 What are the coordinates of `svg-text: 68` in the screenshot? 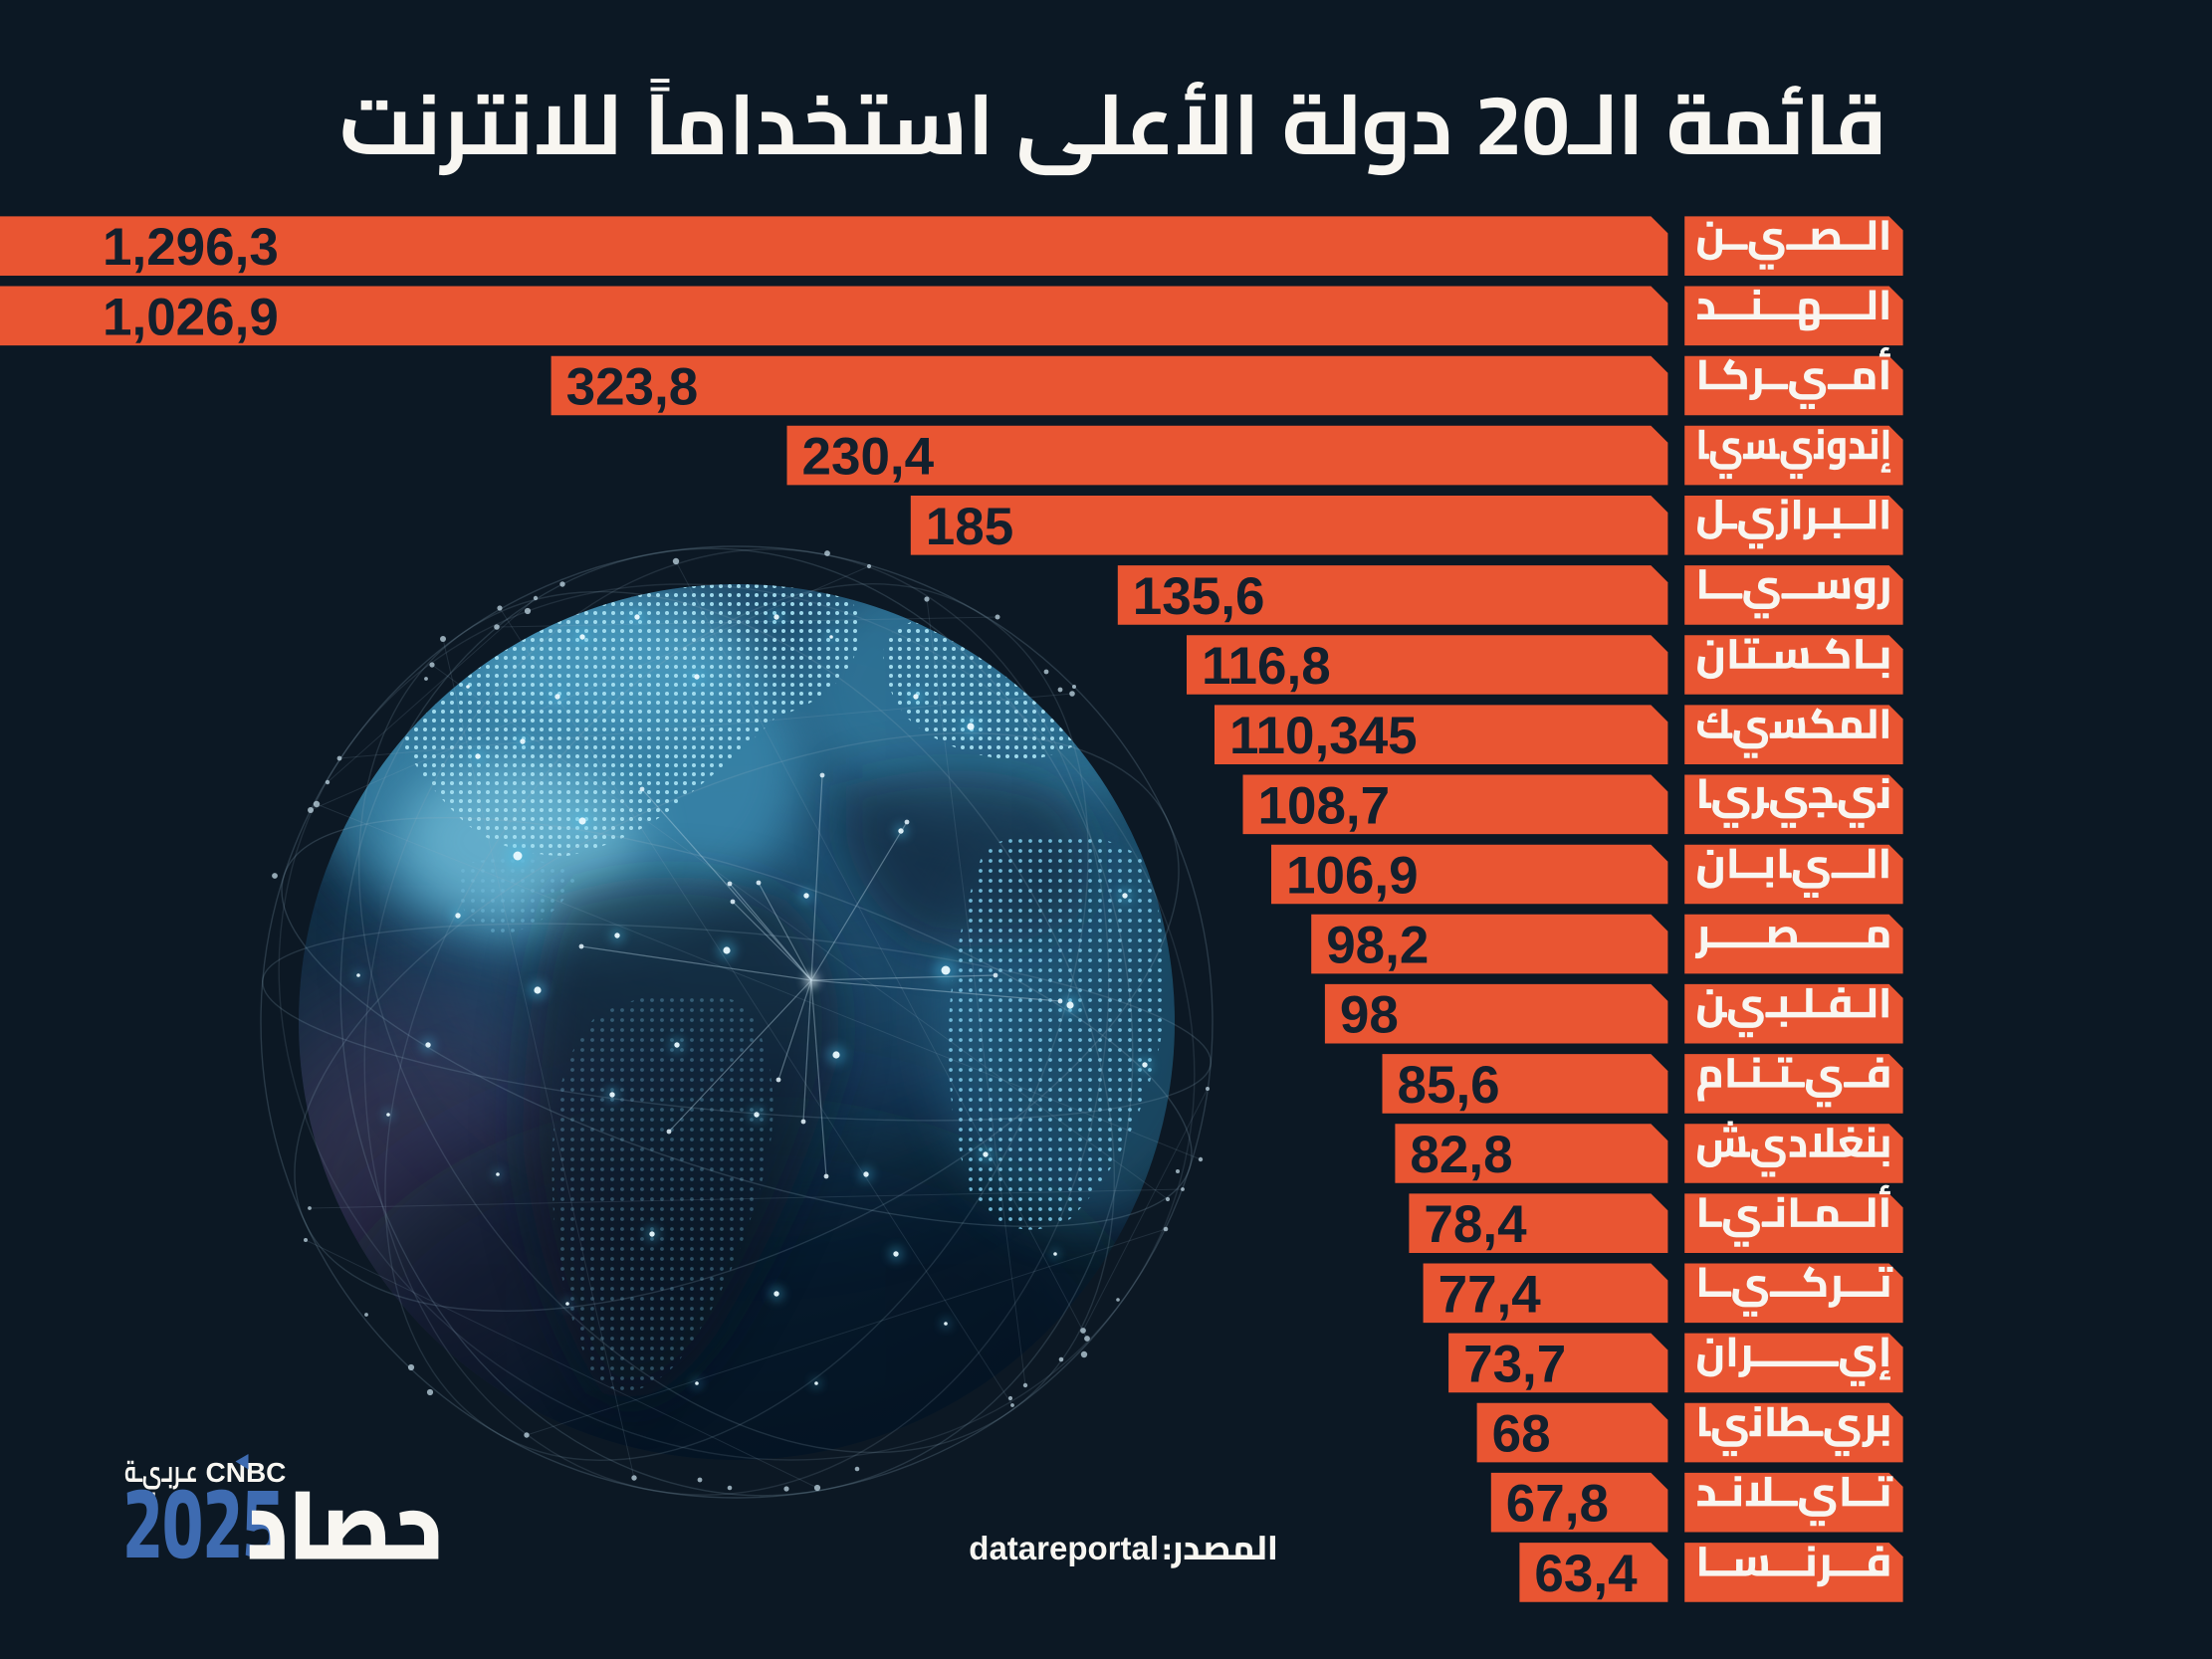 It's located at (1521, 1434).